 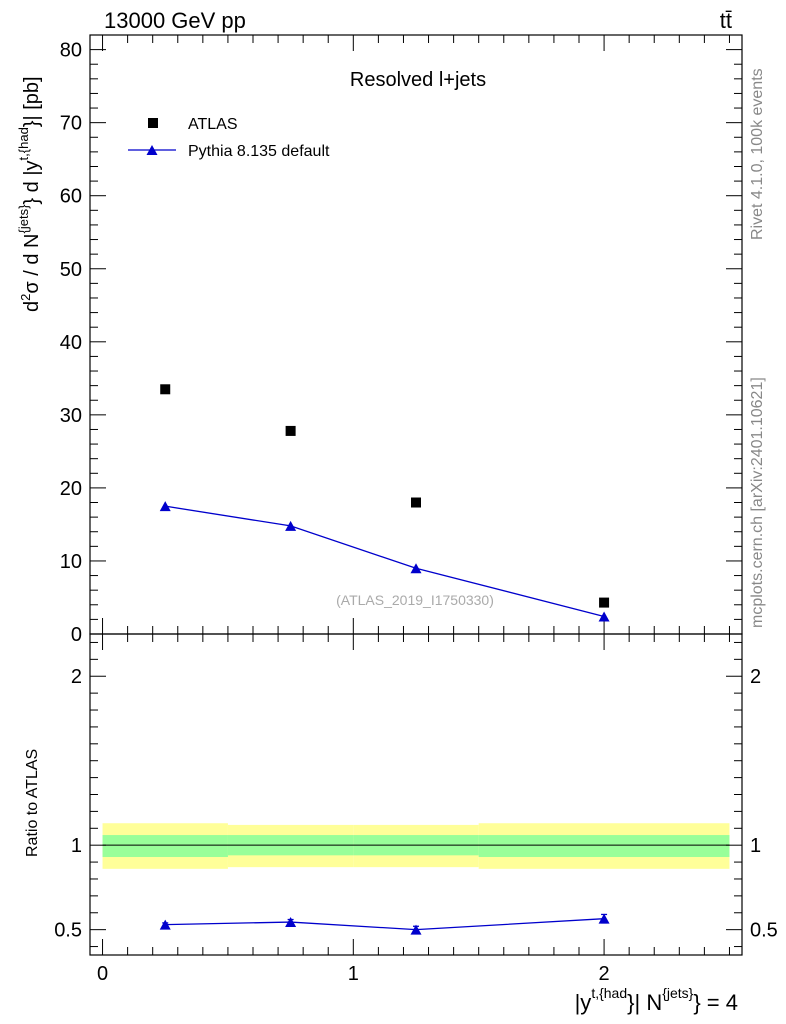 What do you see at coordinates (152, 150) in the screenshot?
I see `legend-marker-pythia` at bounding box center [152, 150].